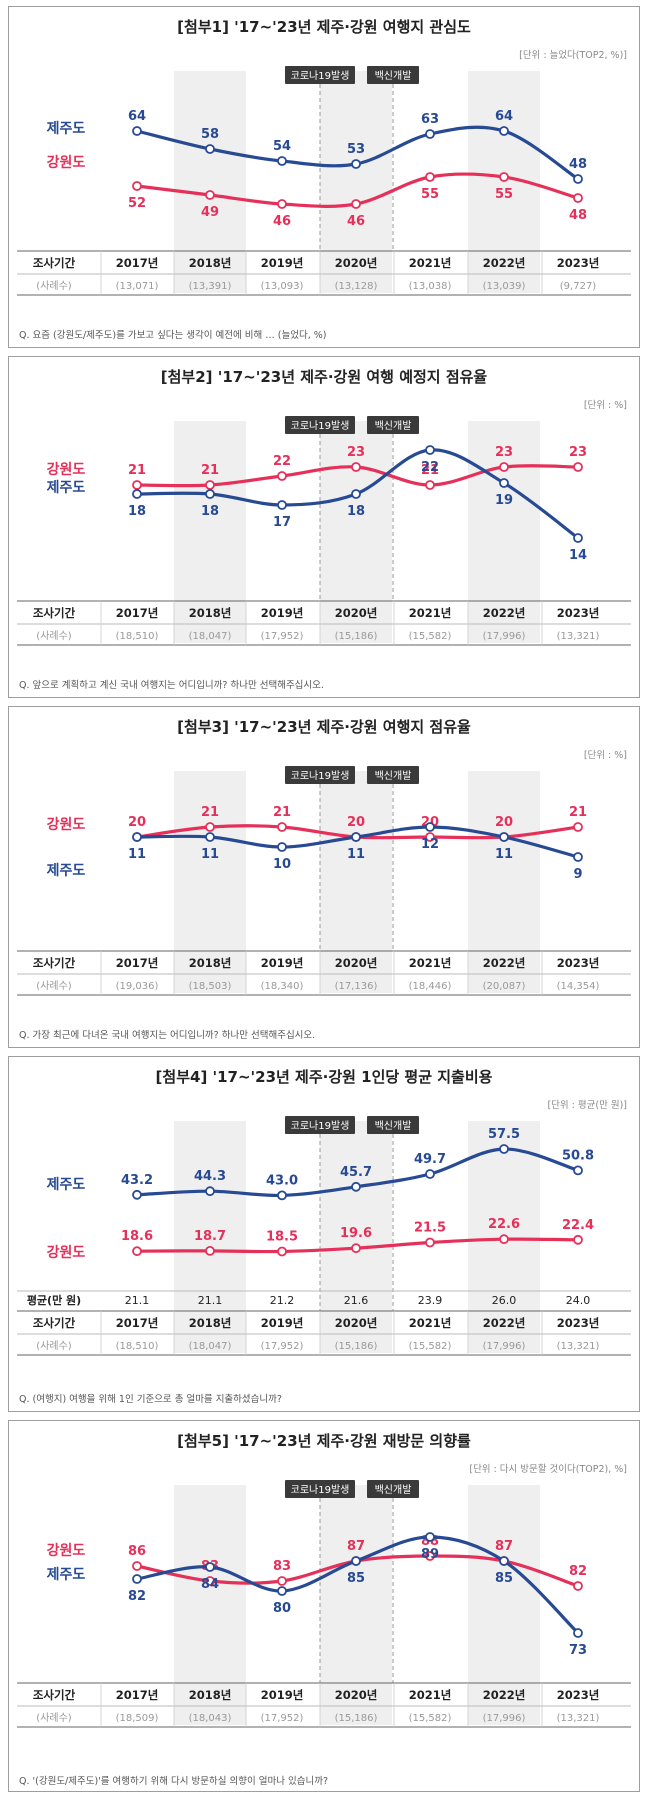  What do you see at coordinates (54, 286) in the screenshot?
I see `cases-label-1: (사례수)` at bounding box center [54, 286].